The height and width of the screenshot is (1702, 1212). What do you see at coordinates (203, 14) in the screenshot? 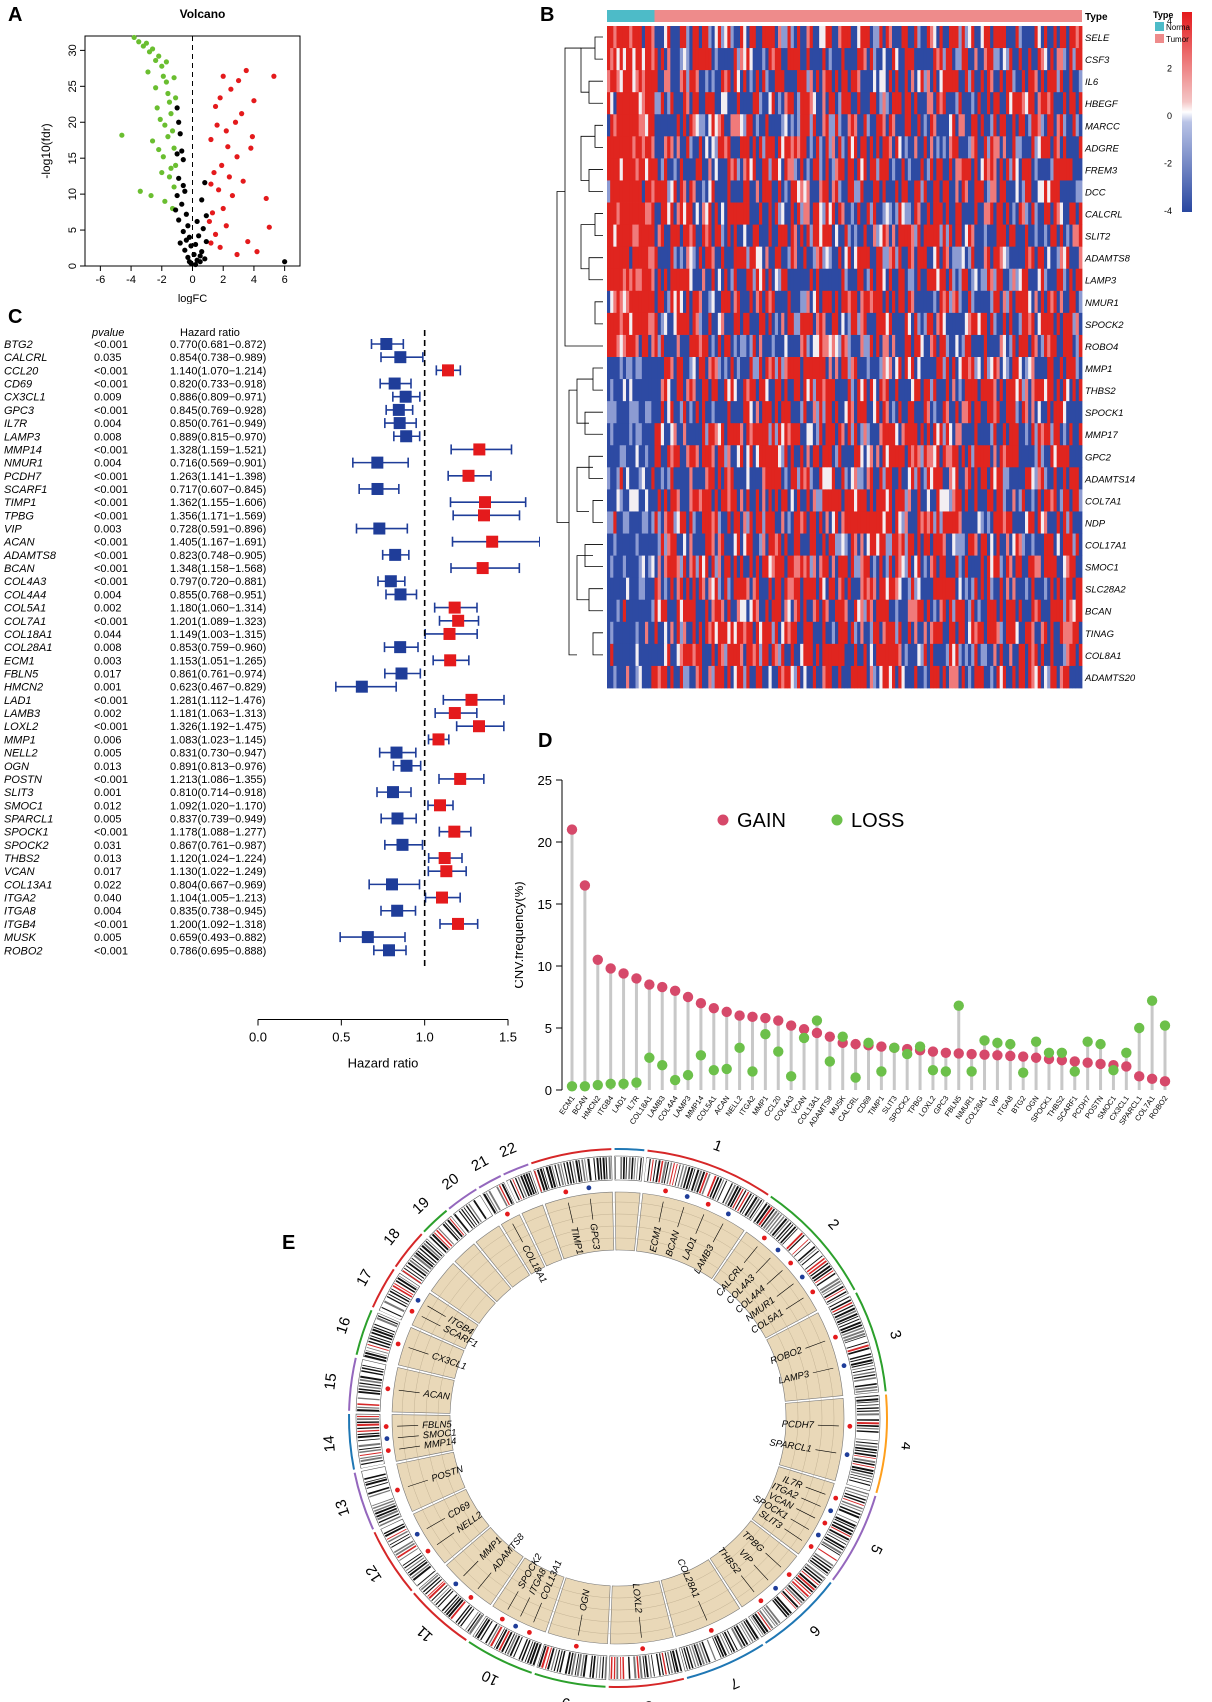
I see `volcano-title: Volcano` at bounding box center [203, 14].